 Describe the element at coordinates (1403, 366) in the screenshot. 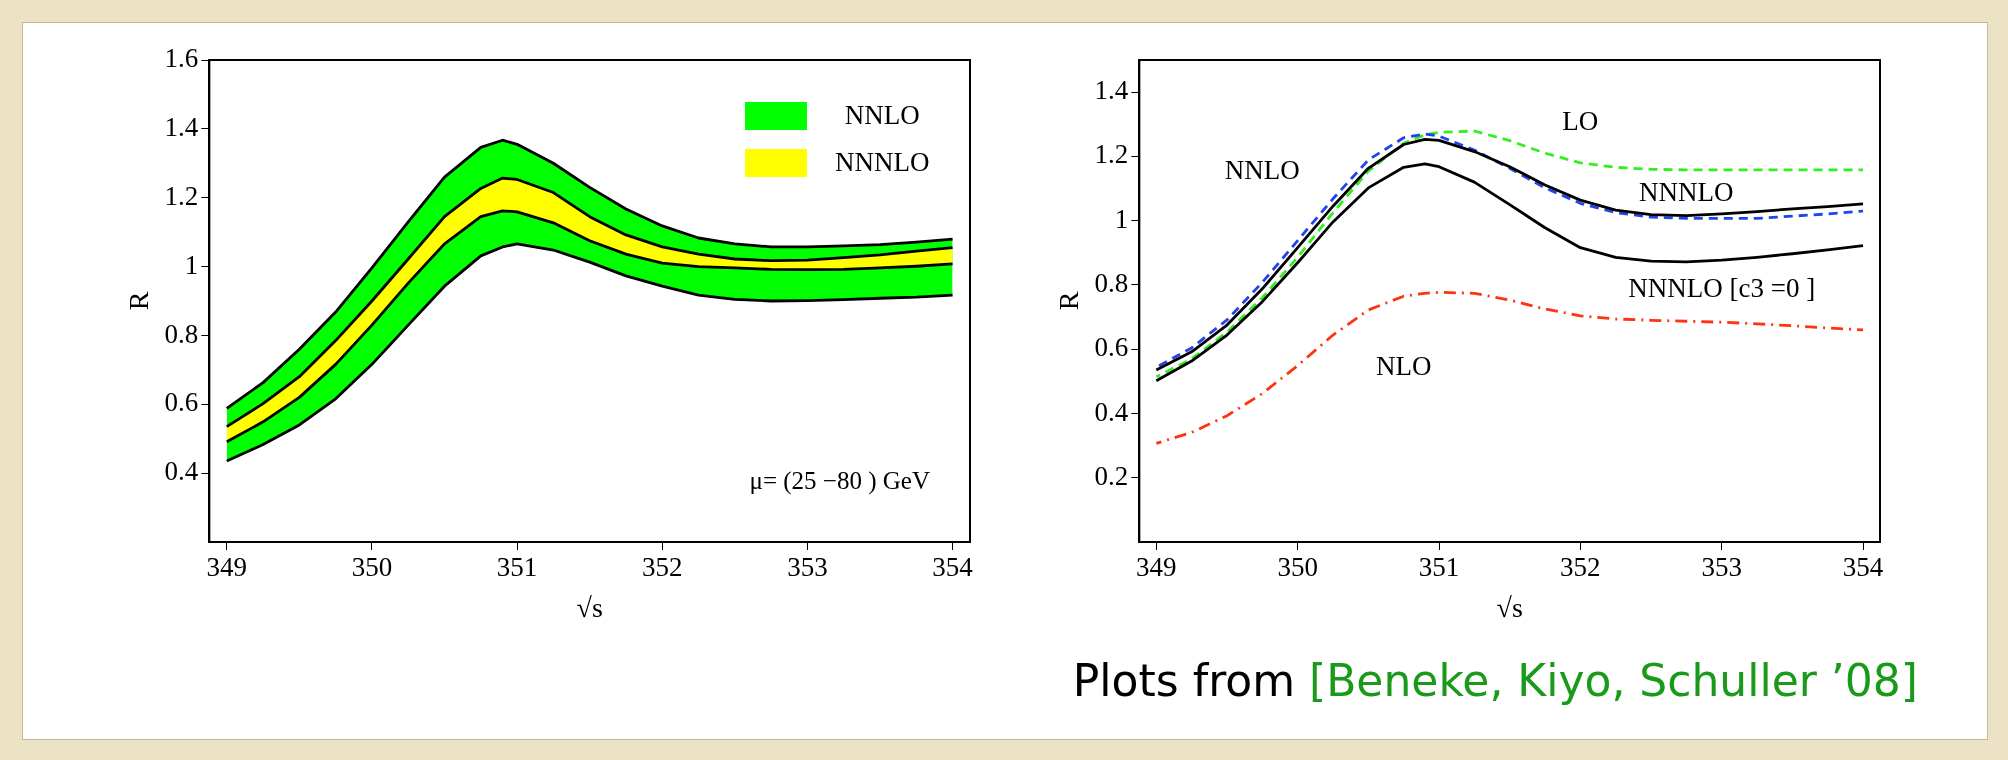

I see `series-label: NLO` at that location.